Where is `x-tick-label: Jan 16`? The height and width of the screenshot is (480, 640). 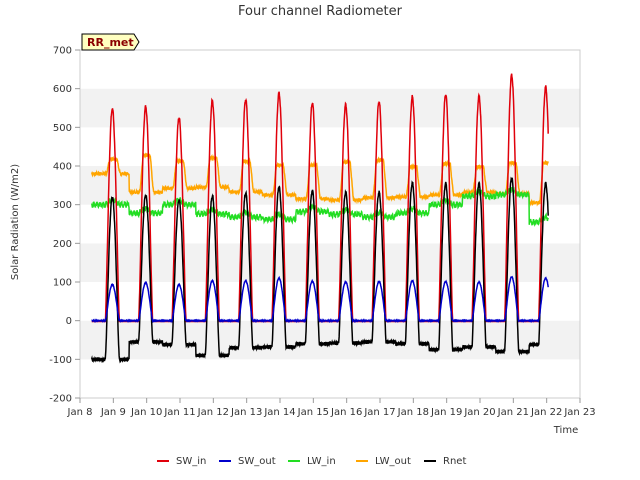 x-tick-label: Jan 16 is located at coordinates (346, 412).